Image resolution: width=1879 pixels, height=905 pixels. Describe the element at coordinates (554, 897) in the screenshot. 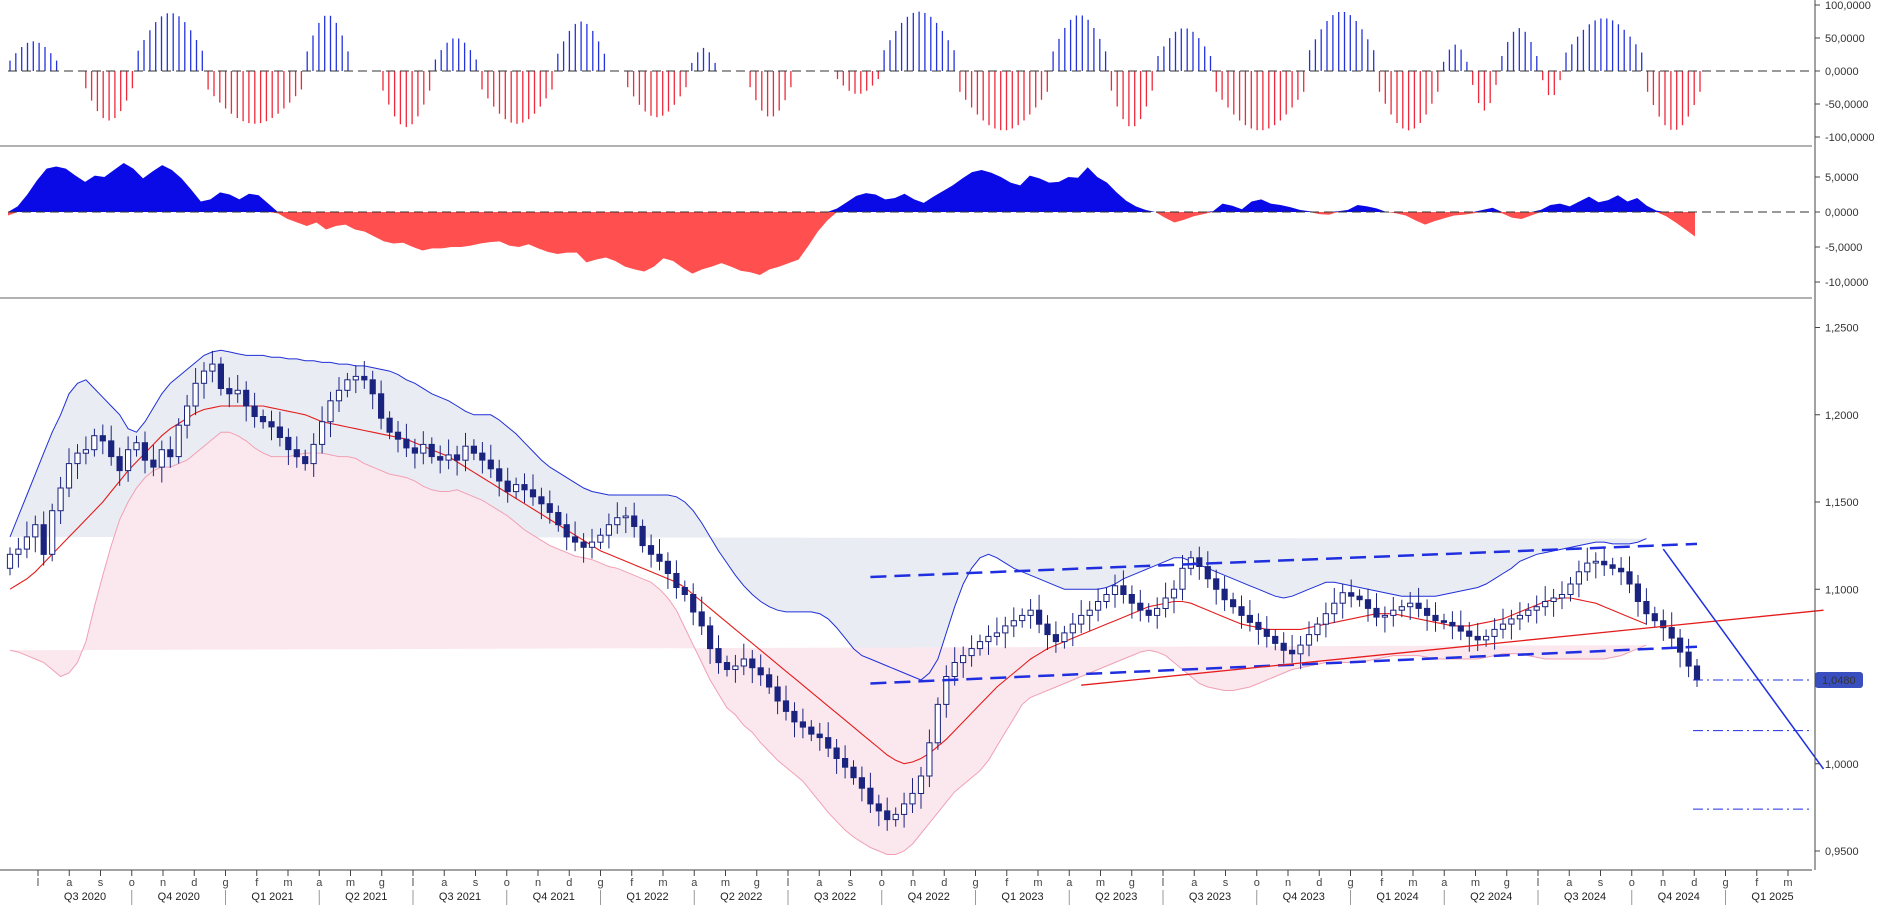

I see `quarter-label: Q4 2021` at that location.